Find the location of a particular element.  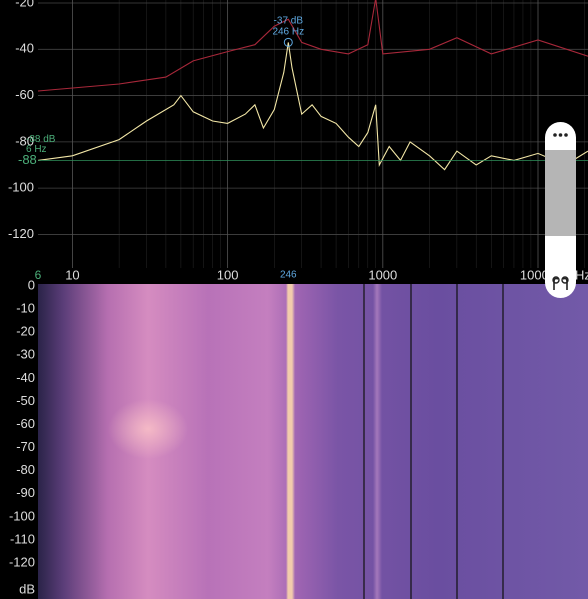

spectrogram-tick-label: -40 is located at coordinates (25, 377).